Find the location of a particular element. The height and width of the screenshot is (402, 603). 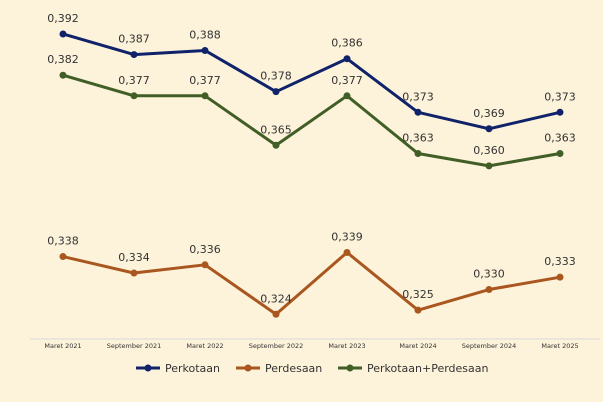

series-line is located at coordinates (311, 283).